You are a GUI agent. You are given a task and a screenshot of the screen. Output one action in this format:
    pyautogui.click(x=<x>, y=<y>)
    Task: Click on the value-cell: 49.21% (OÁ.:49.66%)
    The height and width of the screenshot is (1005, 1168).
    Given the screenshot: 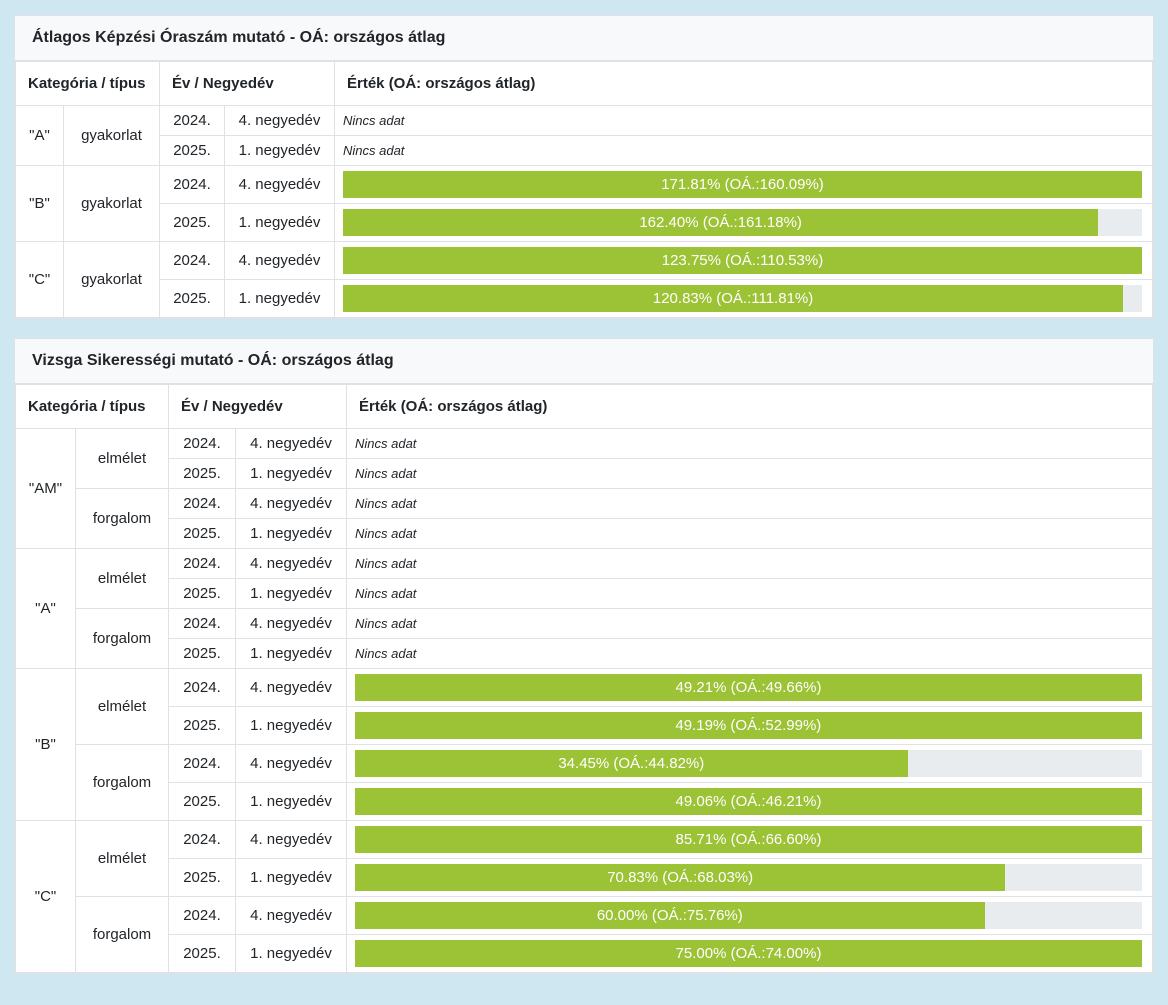 What is the action you would take?
    pyautogui.click(x=749, y=687)
    